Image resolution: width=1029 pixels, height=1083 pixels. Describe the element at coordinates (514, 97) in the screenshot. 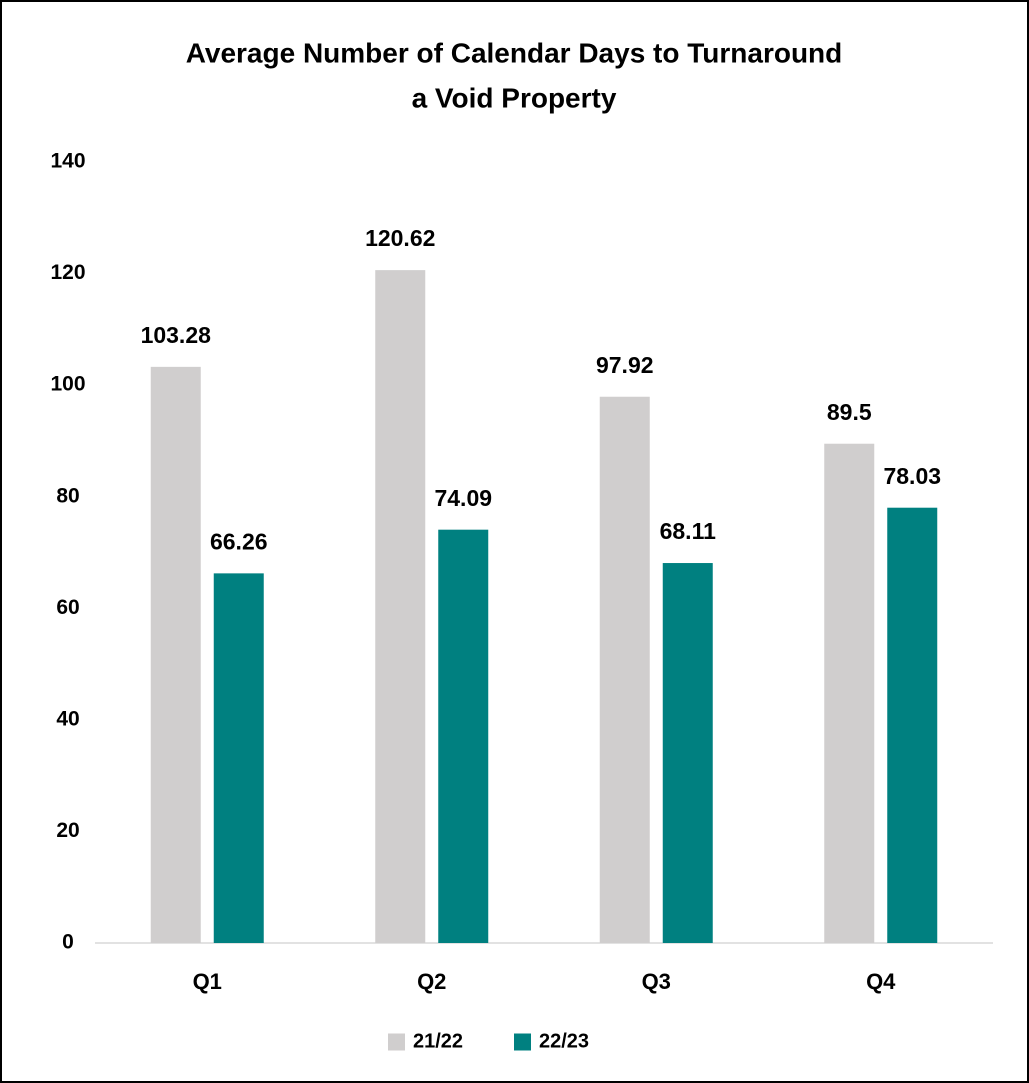

I see `chart-title: a Void Property` at that location.